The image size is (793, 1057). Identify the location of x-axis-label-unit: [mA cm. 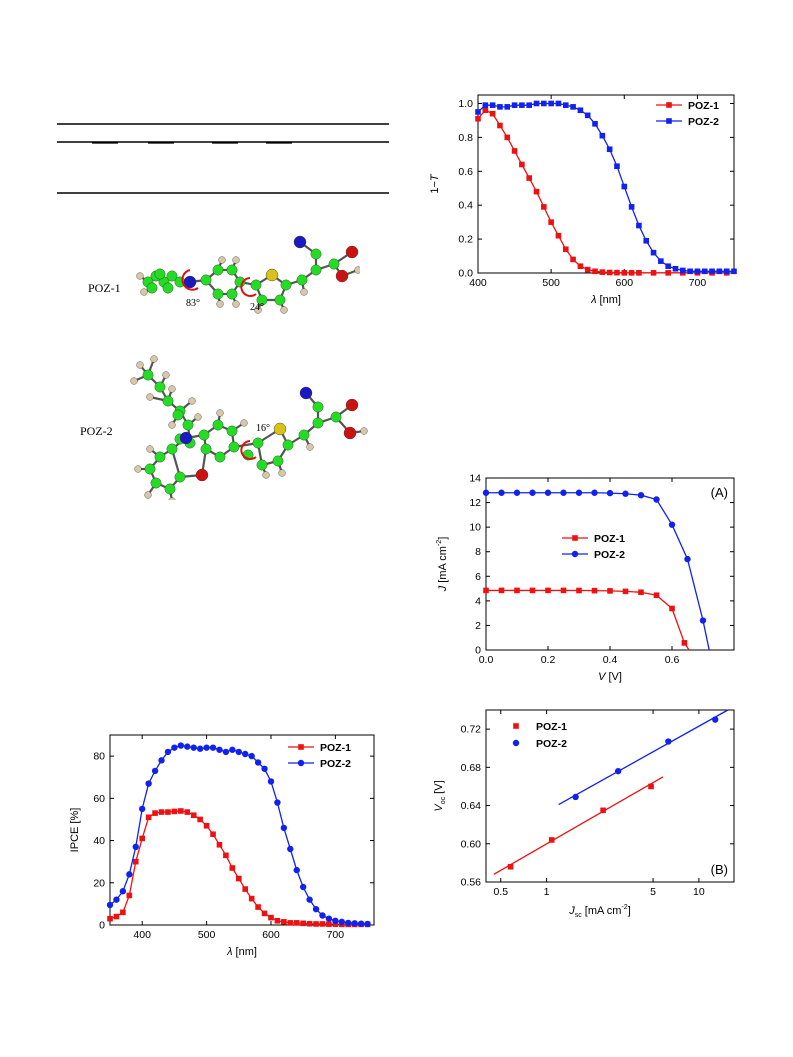
(602, 911).